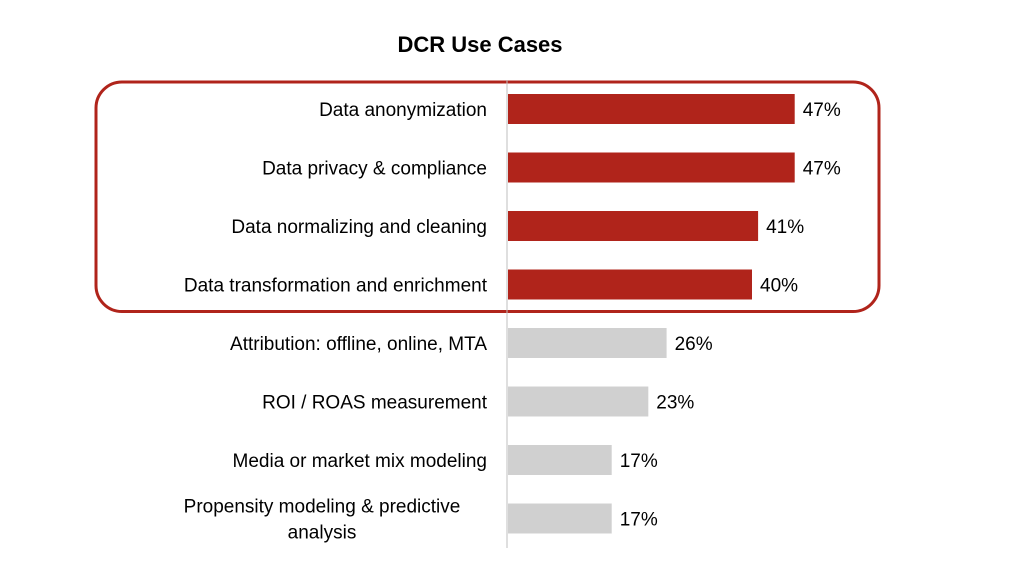 This screenshot has height=574, width=1024. What do you see at coordinates (675, 403) in the screenshot?
I see `data-label-6: 23%` at bounding box center [675, 403].